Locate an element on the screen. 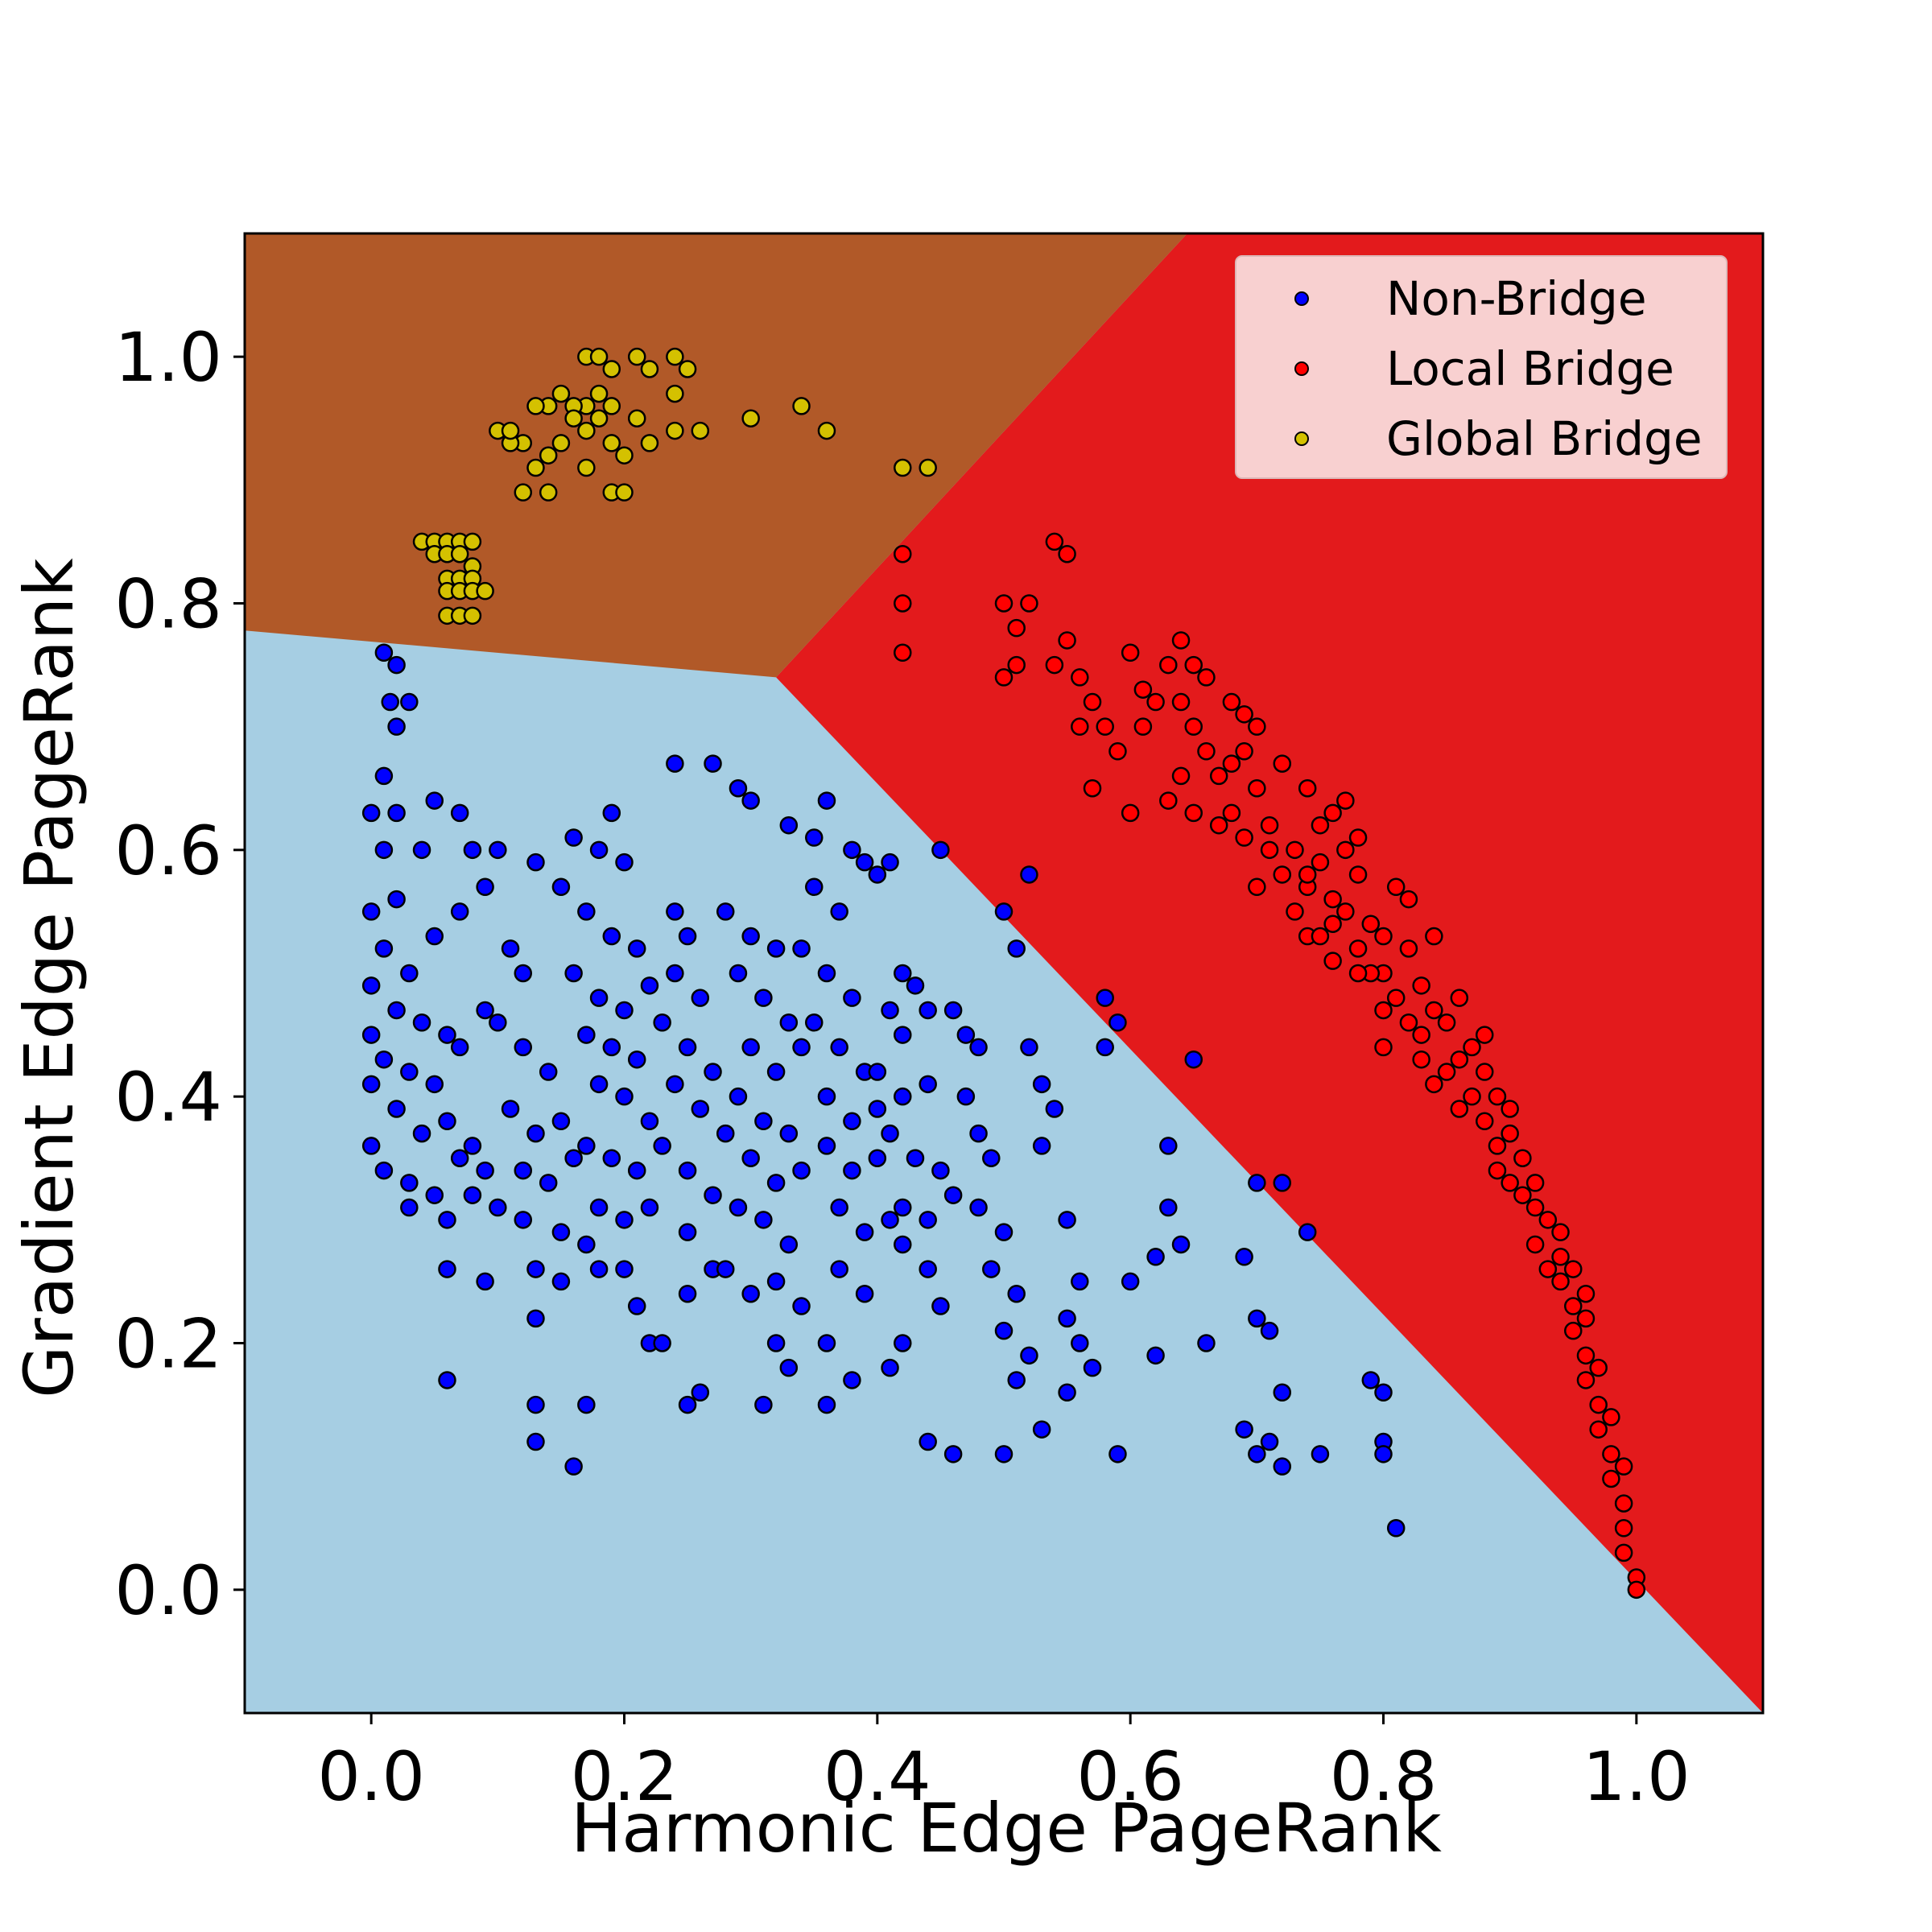  legend-marker-local-bridge is located at coordinates (1301, 368).